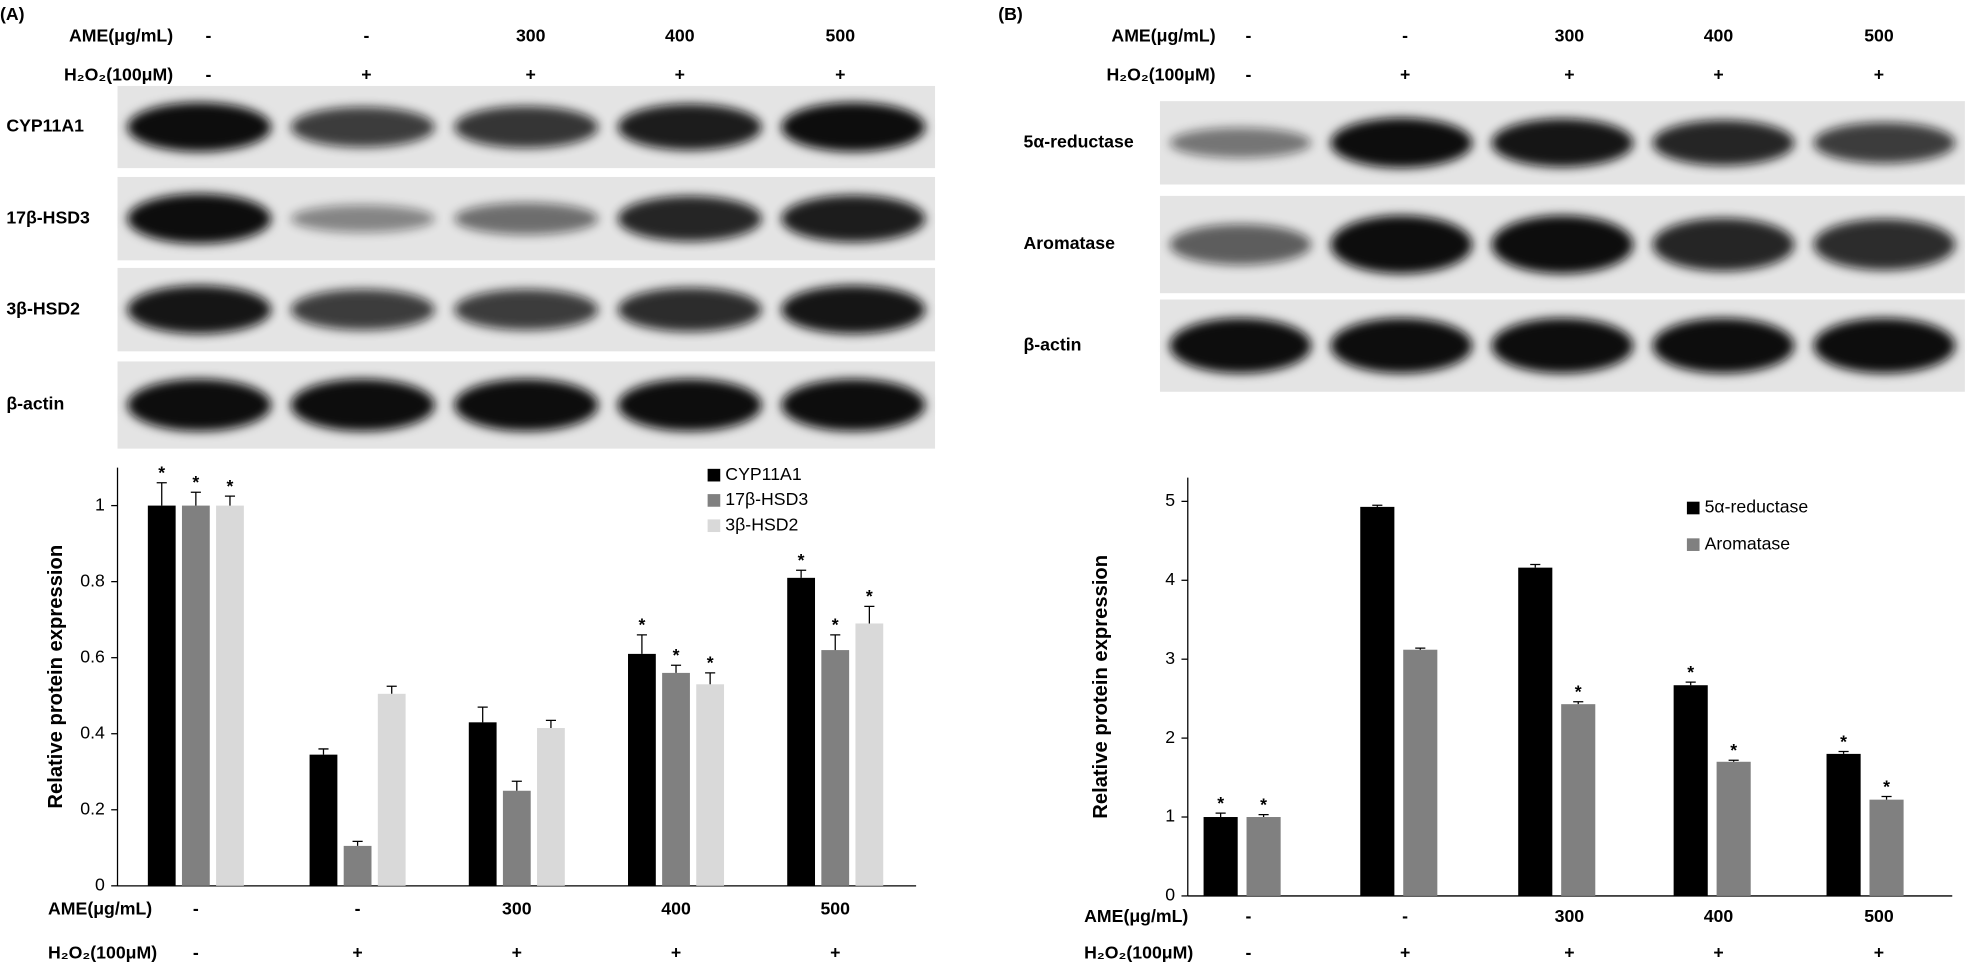 The height and width of the screenshot is (968, 1975). Describe the element at coordinates (196, 953) in the screenshot. I see `x-h2o2-value: -` at that location.